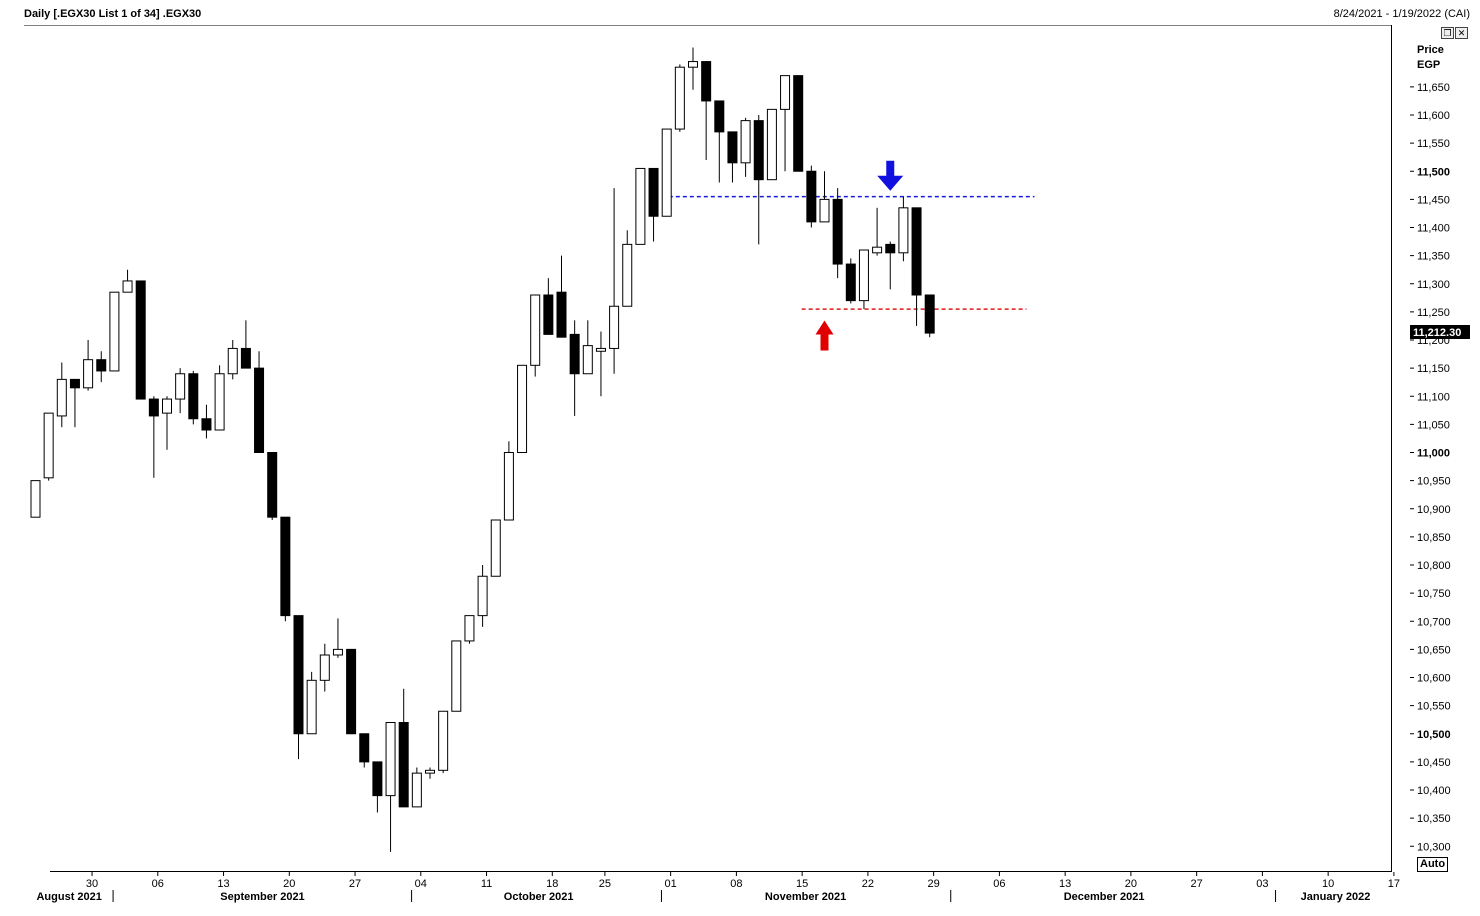 Image resolution: width=1480 pixels, height=916 pixels. I want to click on y-tick-label: 11,350, so click(1433, 257).